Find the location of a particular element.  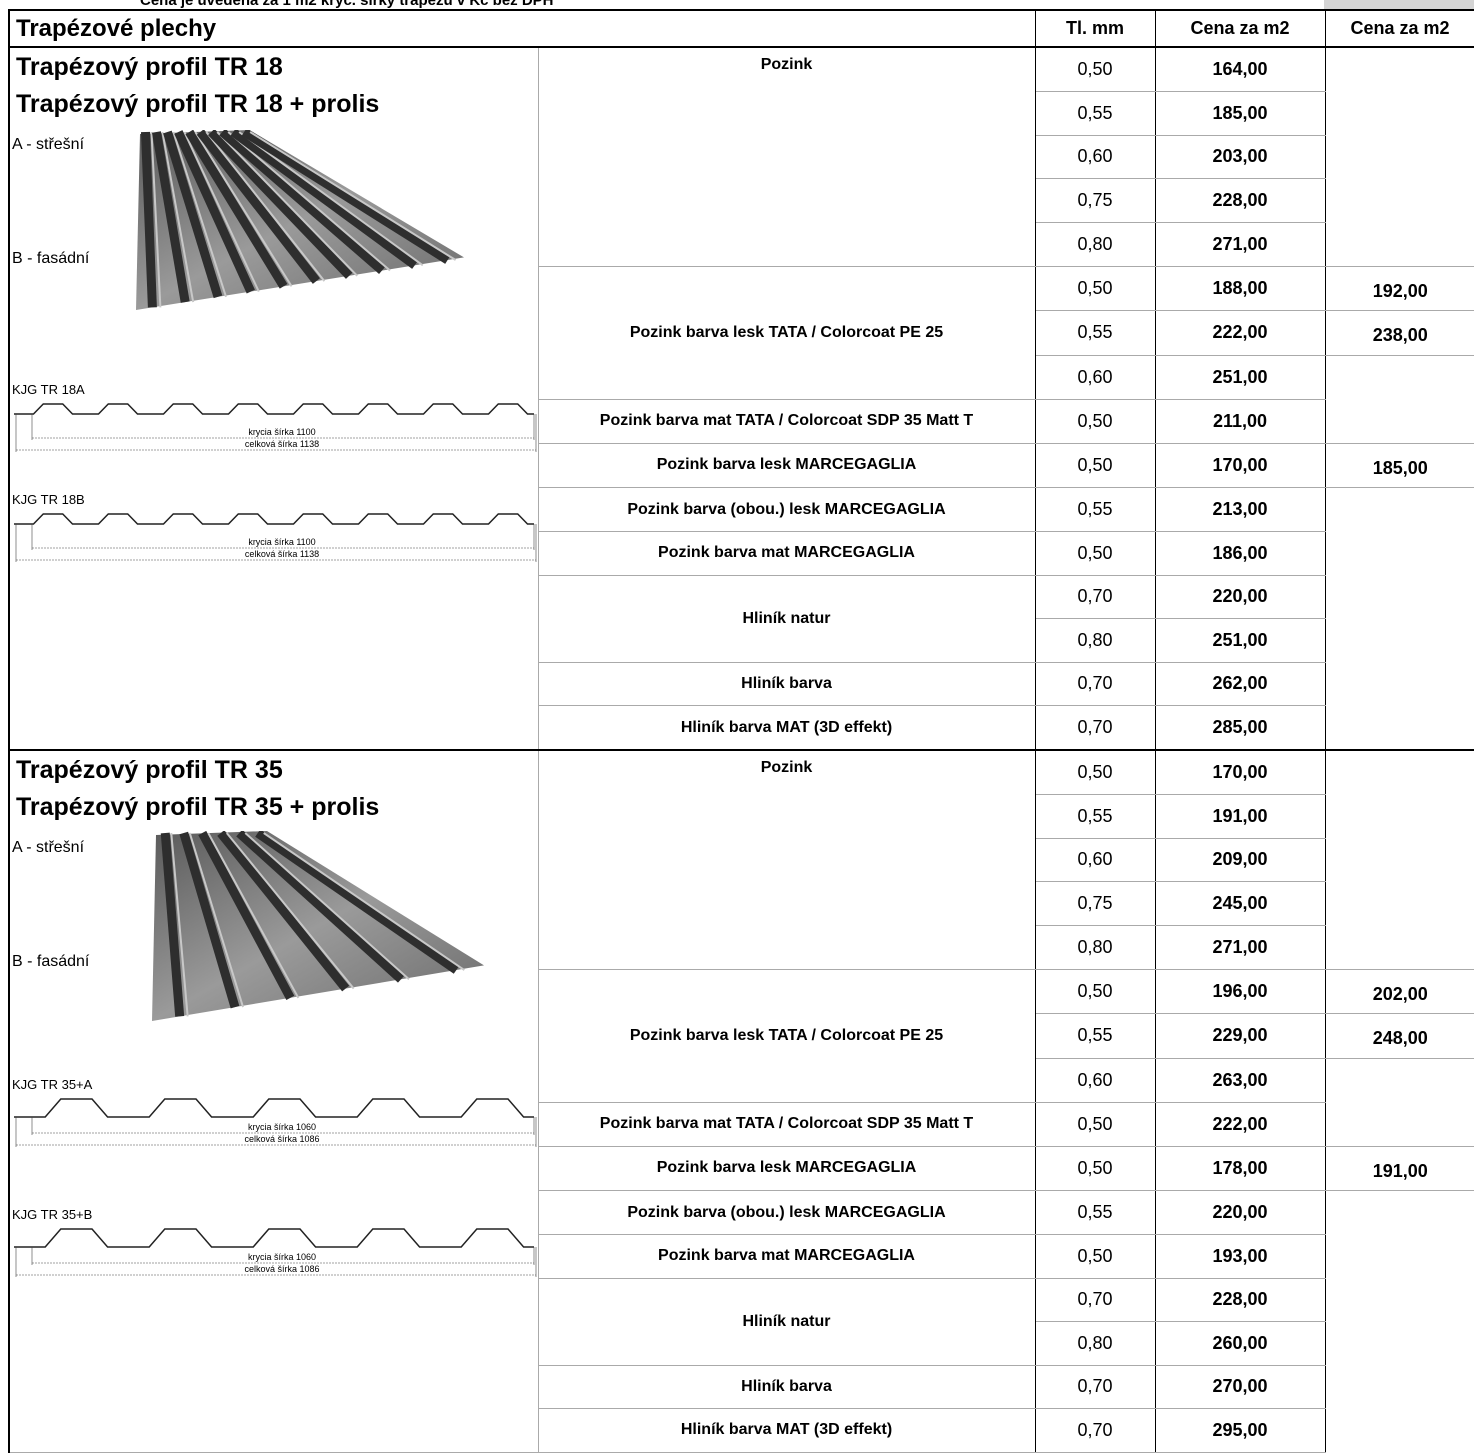

price2: 248,00 is located at coordinates (1399, 1036).